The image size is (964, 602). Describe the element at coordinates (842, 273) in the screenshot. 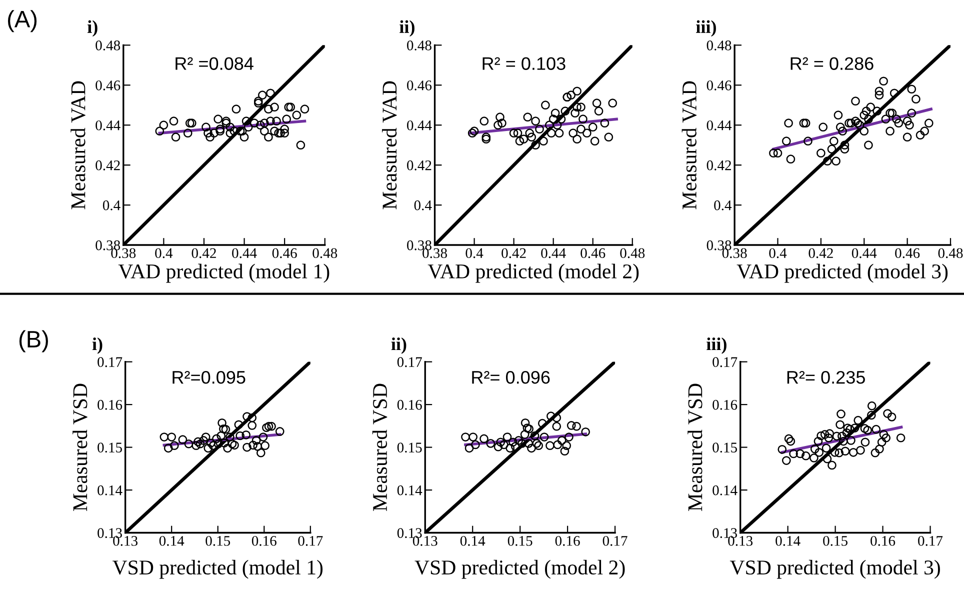

I see `x-axis-title: VAD predicted (model 3)` at that location.